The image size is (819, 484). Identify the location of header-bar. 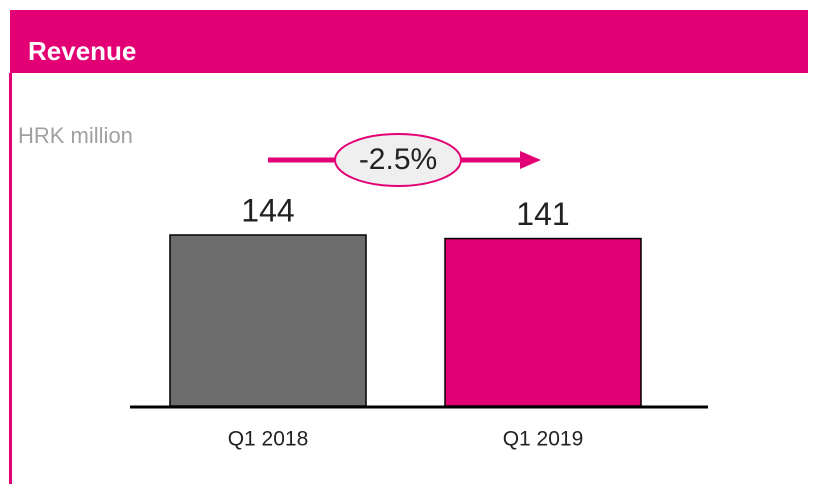
(409, 41).